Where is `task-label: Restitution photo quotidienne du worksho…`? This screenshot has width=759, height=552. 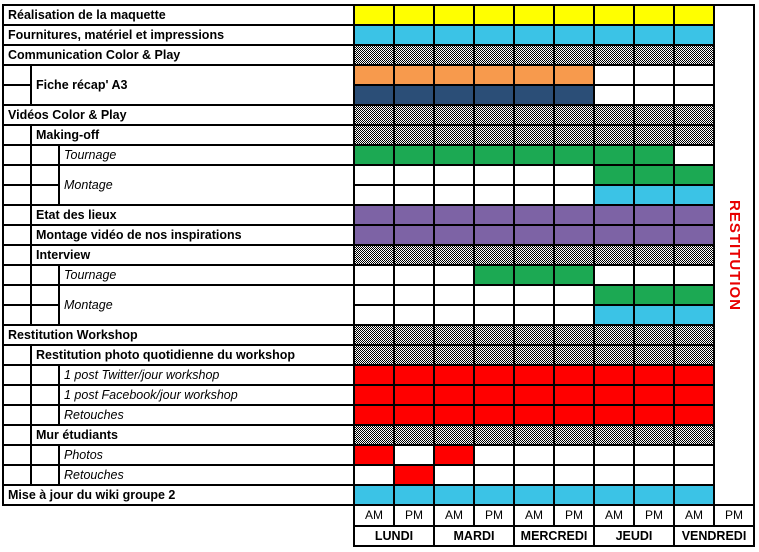
task-label: Restitution photo quotidienne du worksho… is located at coordinates (192, 355).